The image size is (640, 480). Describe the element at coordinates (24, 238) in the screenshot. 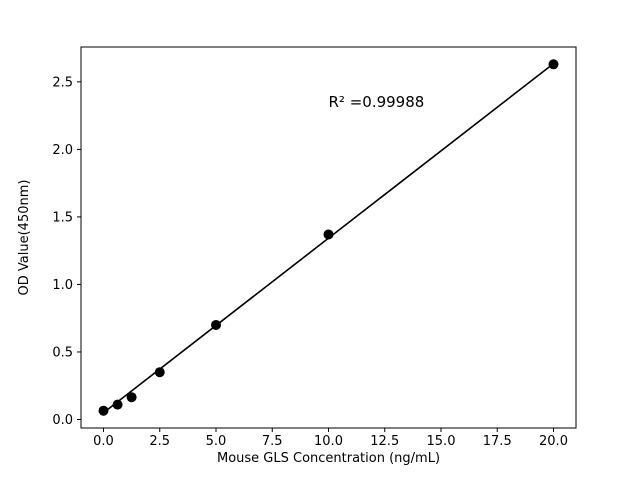

I see `y-axis-label: OD Value(450nm)` at that location.